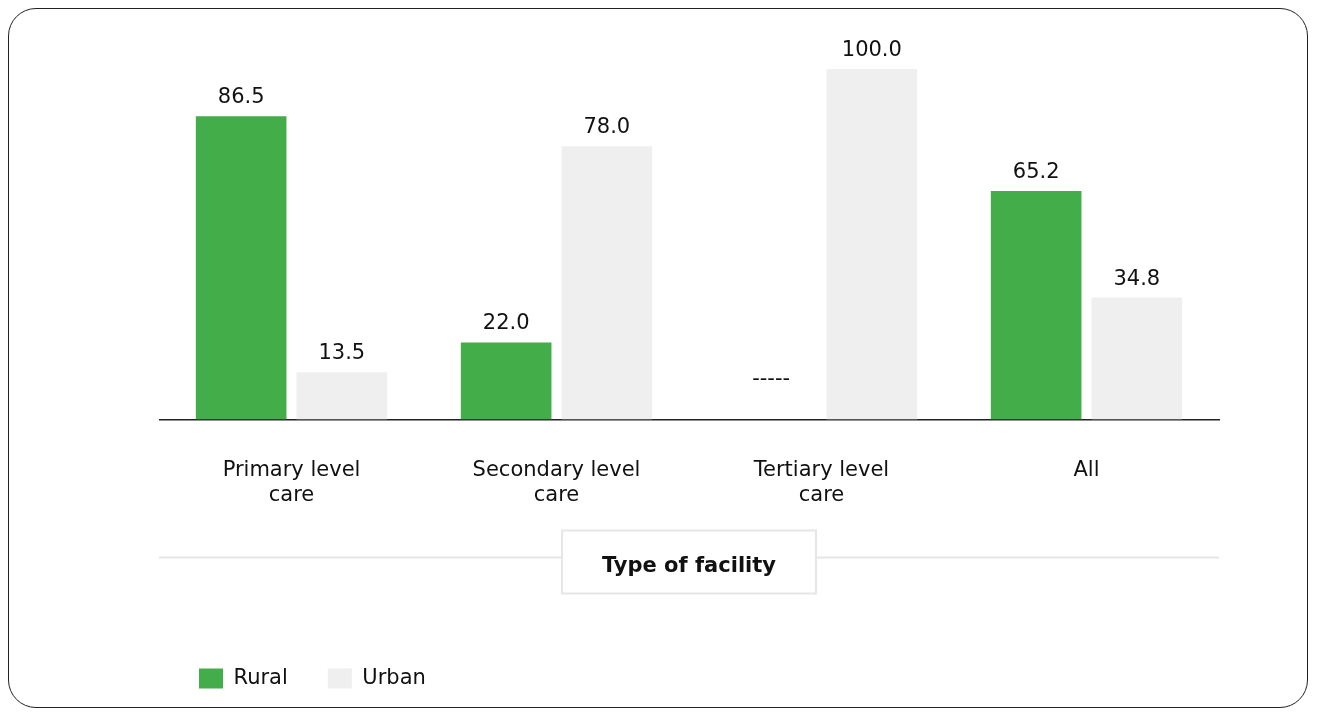  Describe the element at coordinates (871, 48) in the screenshot. I see `data-label: 100.0` at that location.